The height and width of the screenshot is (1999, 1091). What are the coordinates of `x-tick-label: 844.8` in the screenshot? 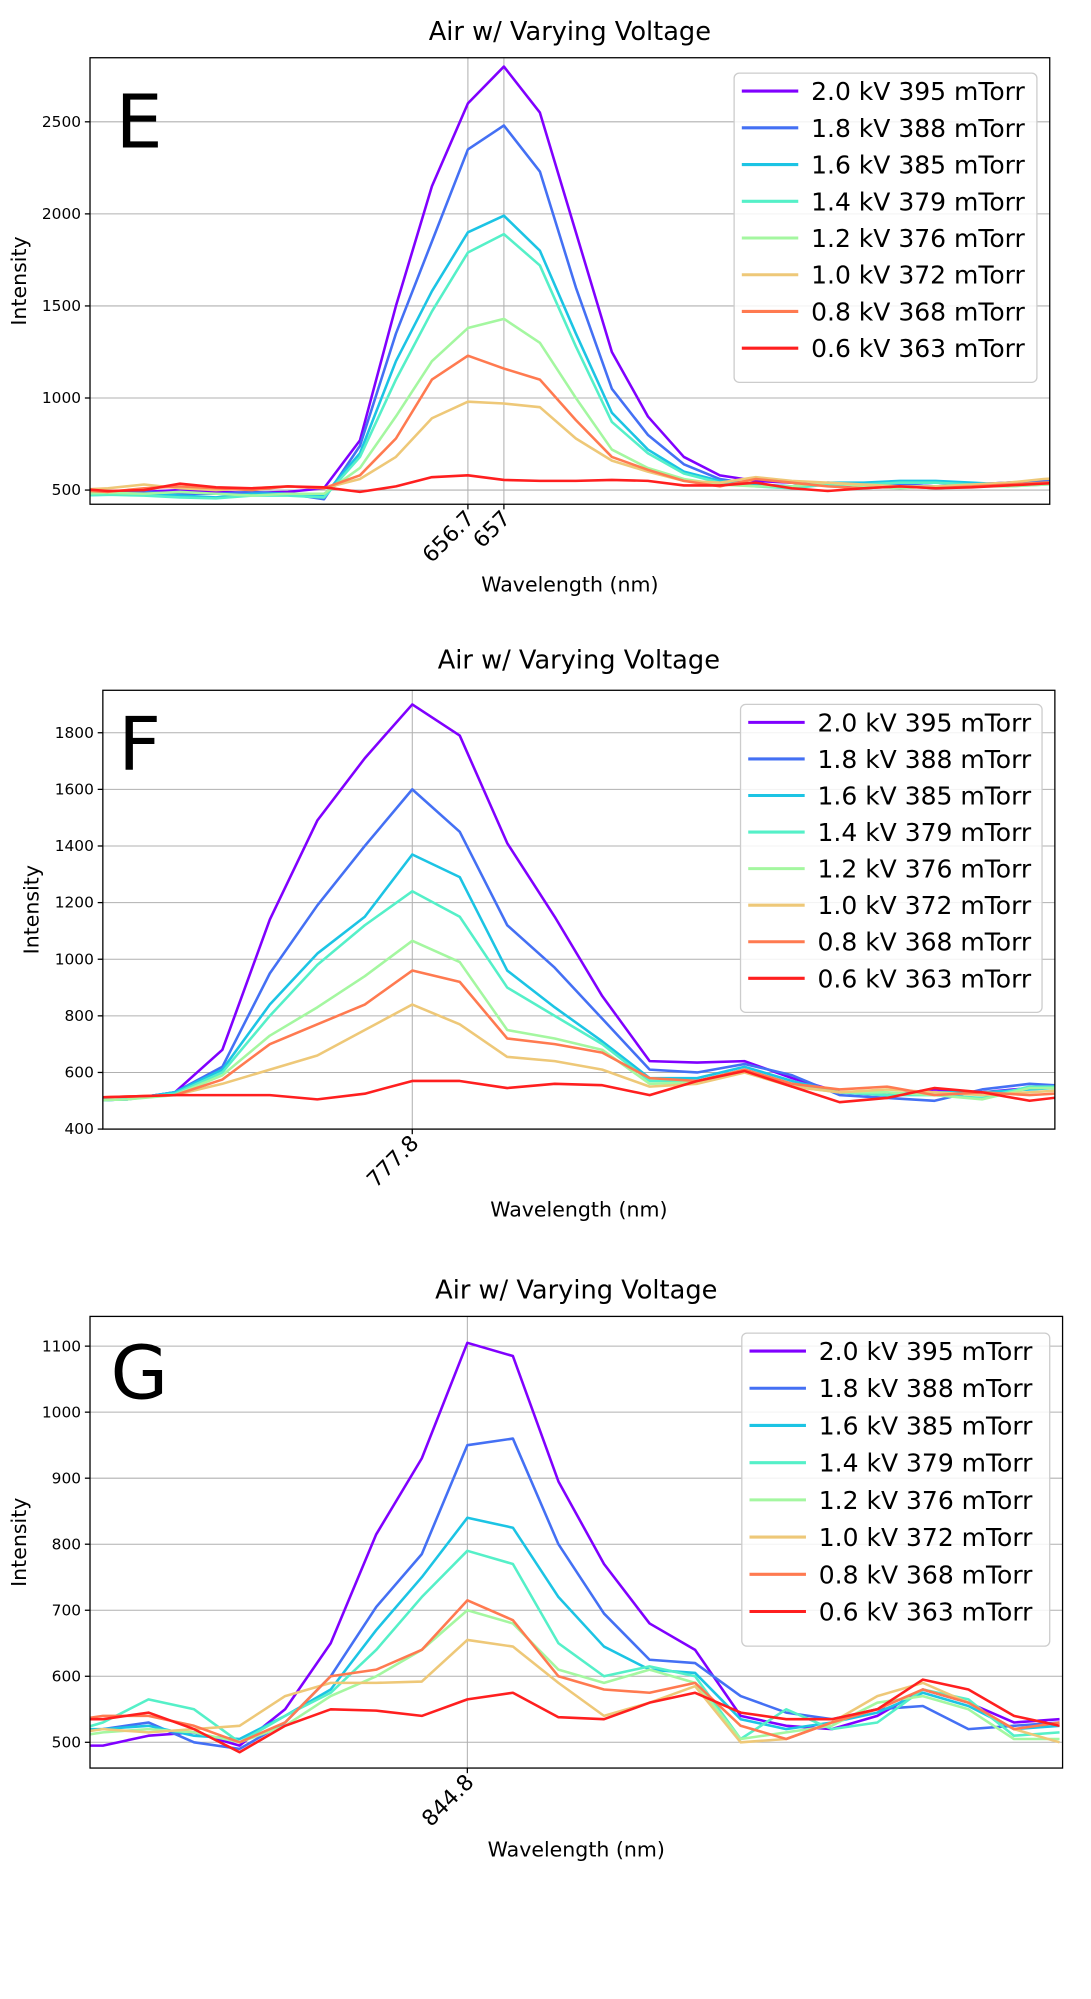 It's located at (448, 1801).